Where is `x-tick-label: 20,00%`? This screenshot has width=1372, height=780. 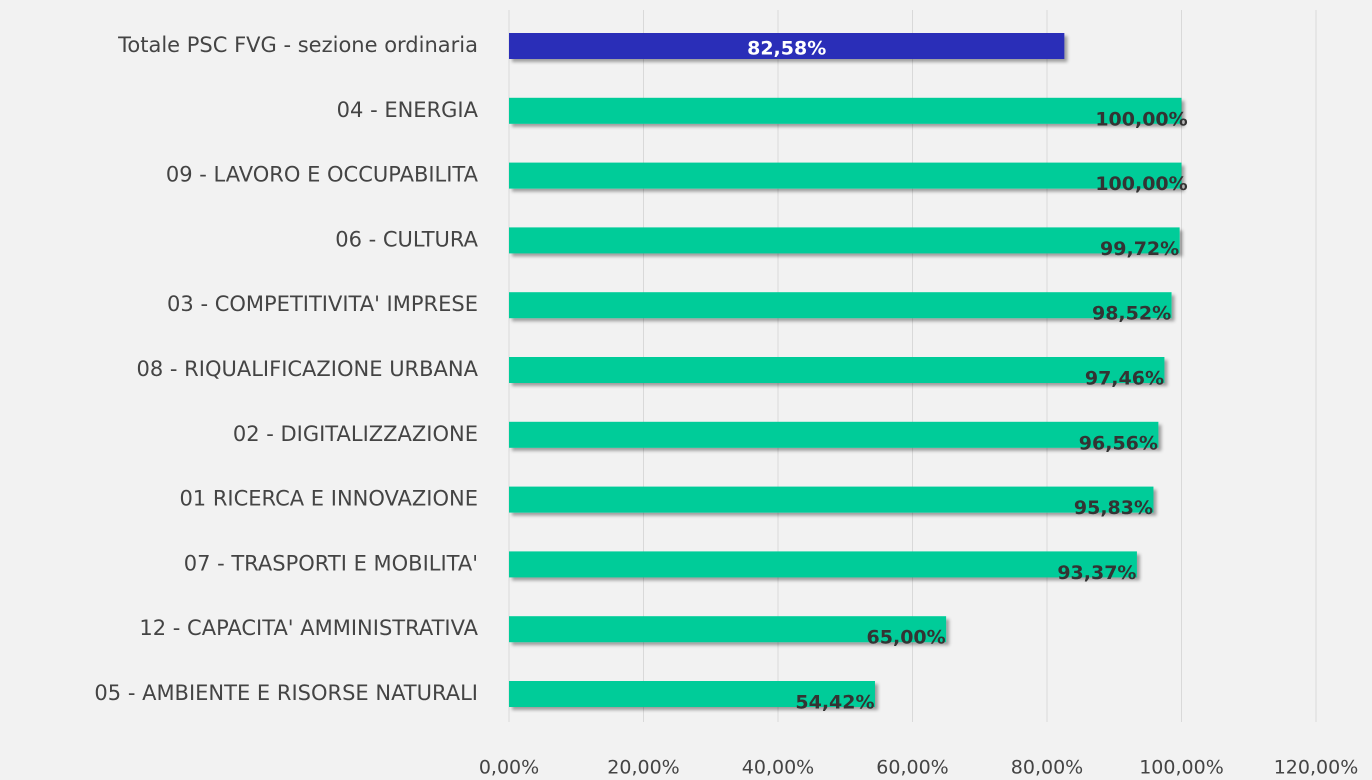 x-tick-label: 20,00% is located at coordinates (643, 768).